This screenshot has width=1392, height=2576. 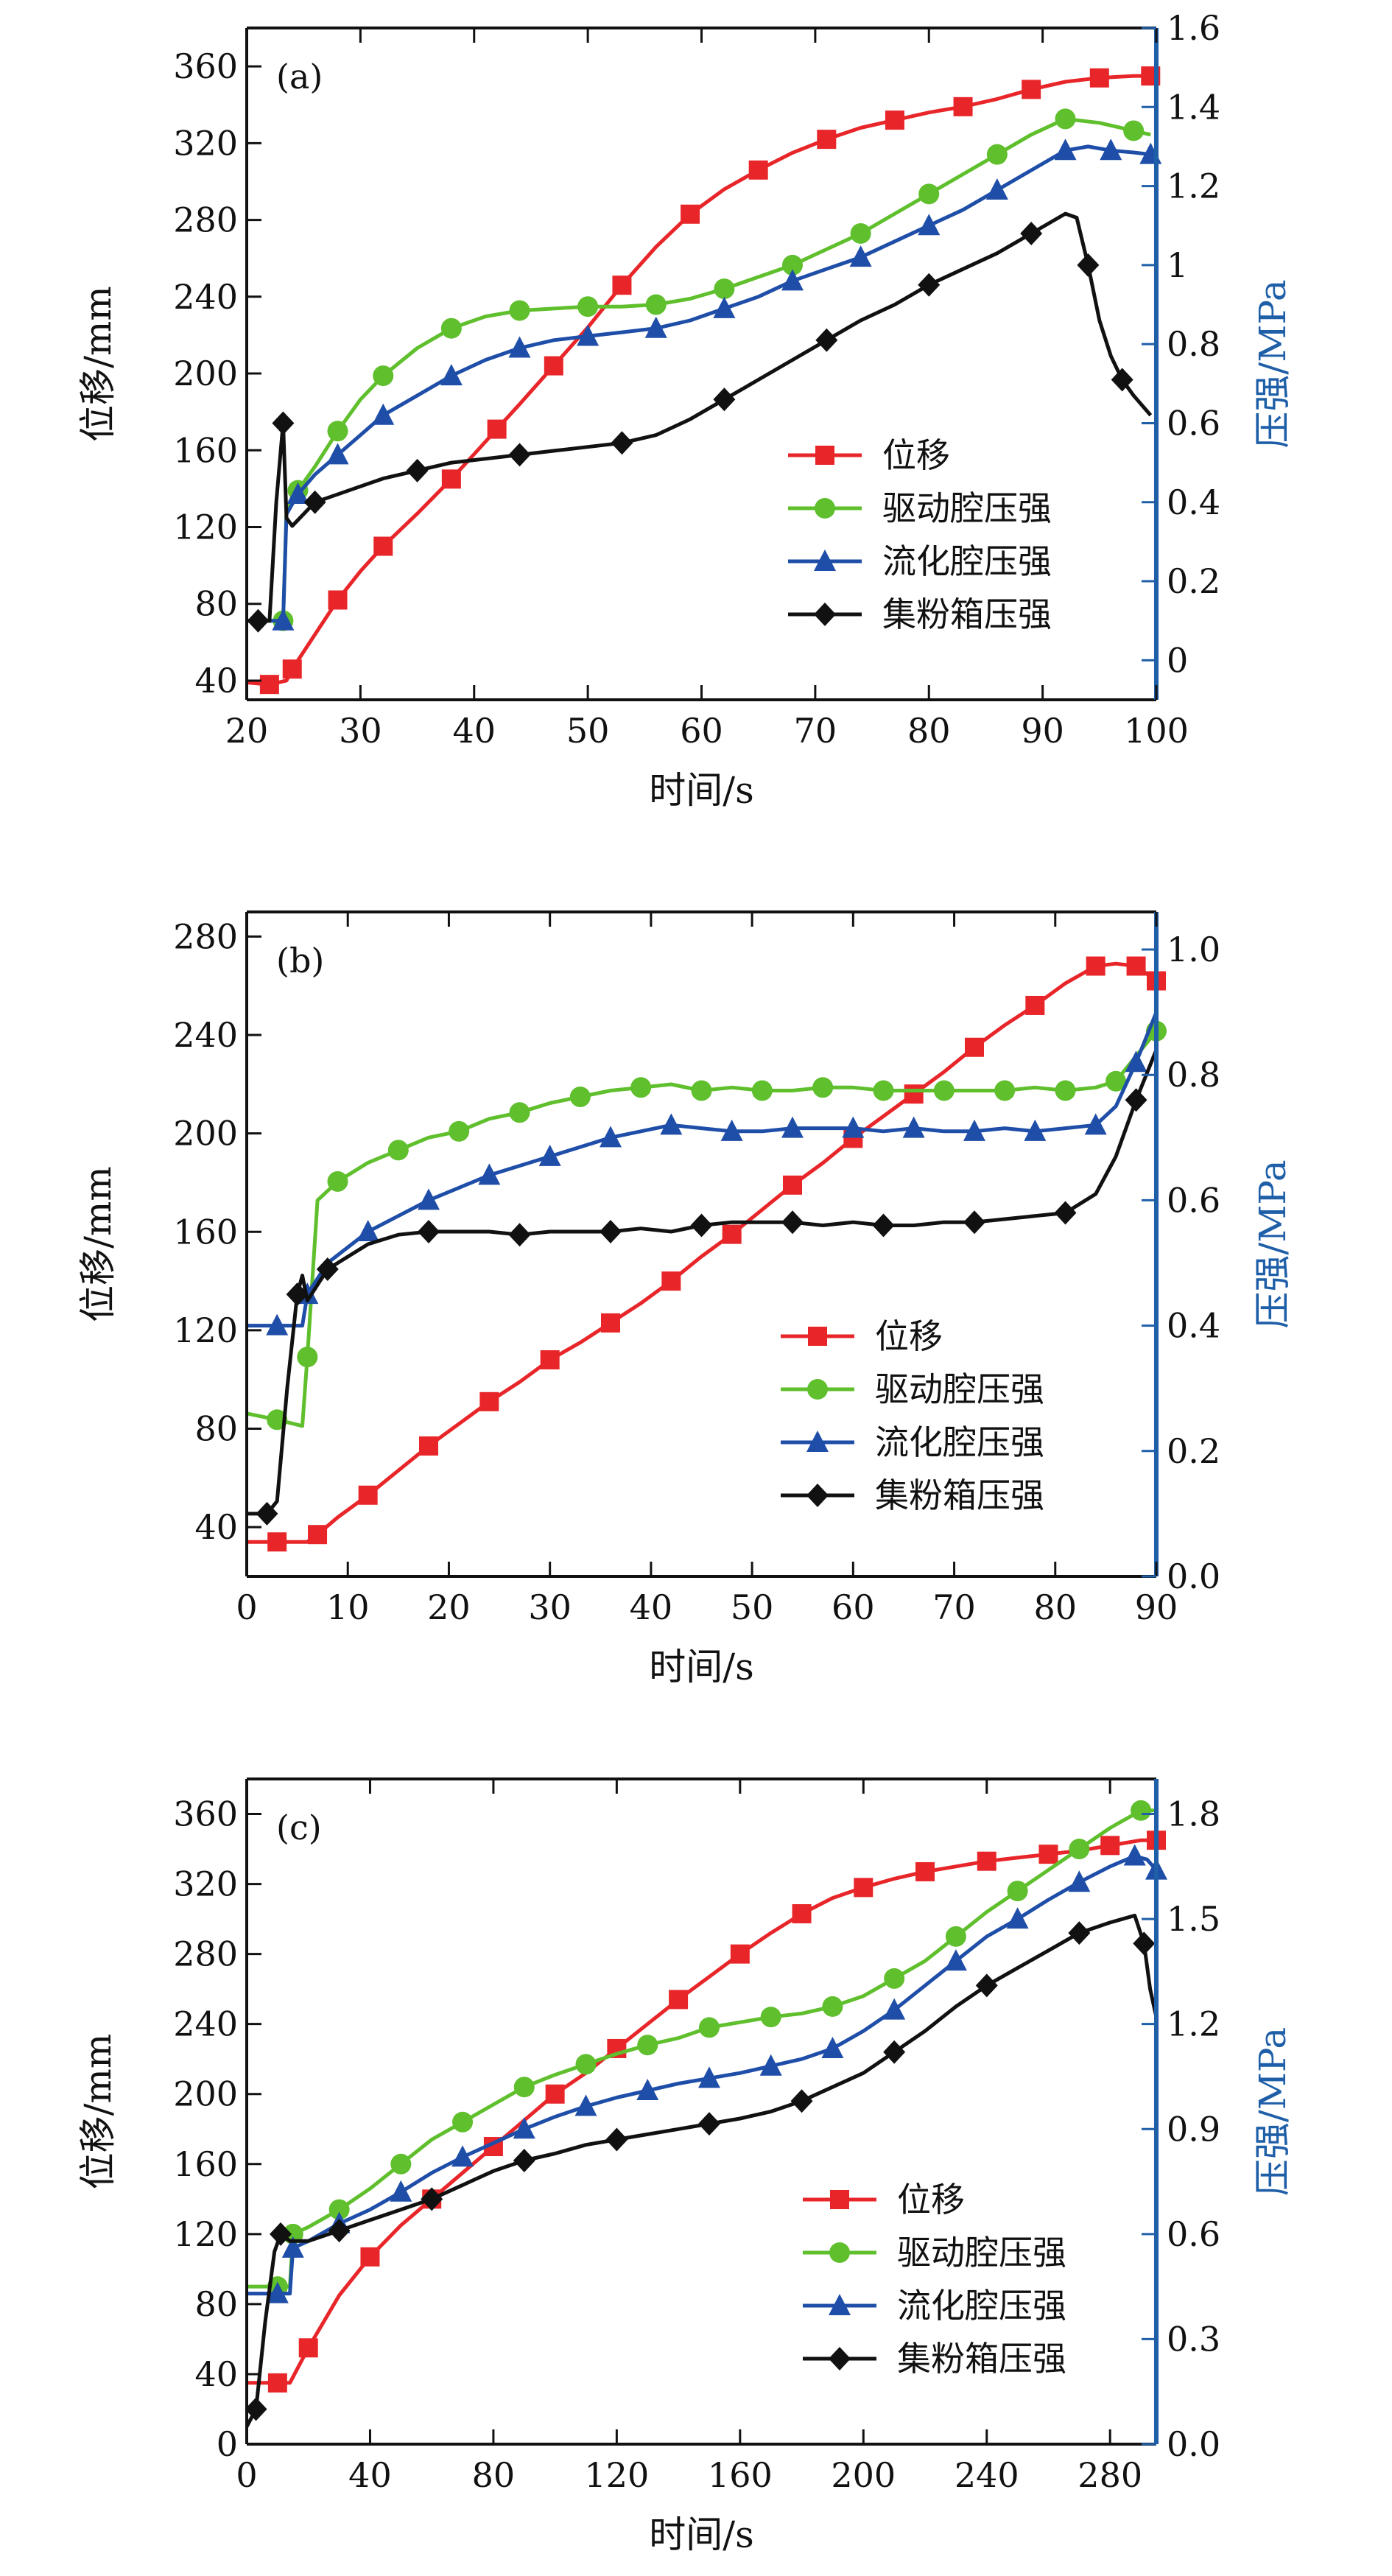 I want to click on y-axis-label: 位移/mm, so click(x=98, y=1244).